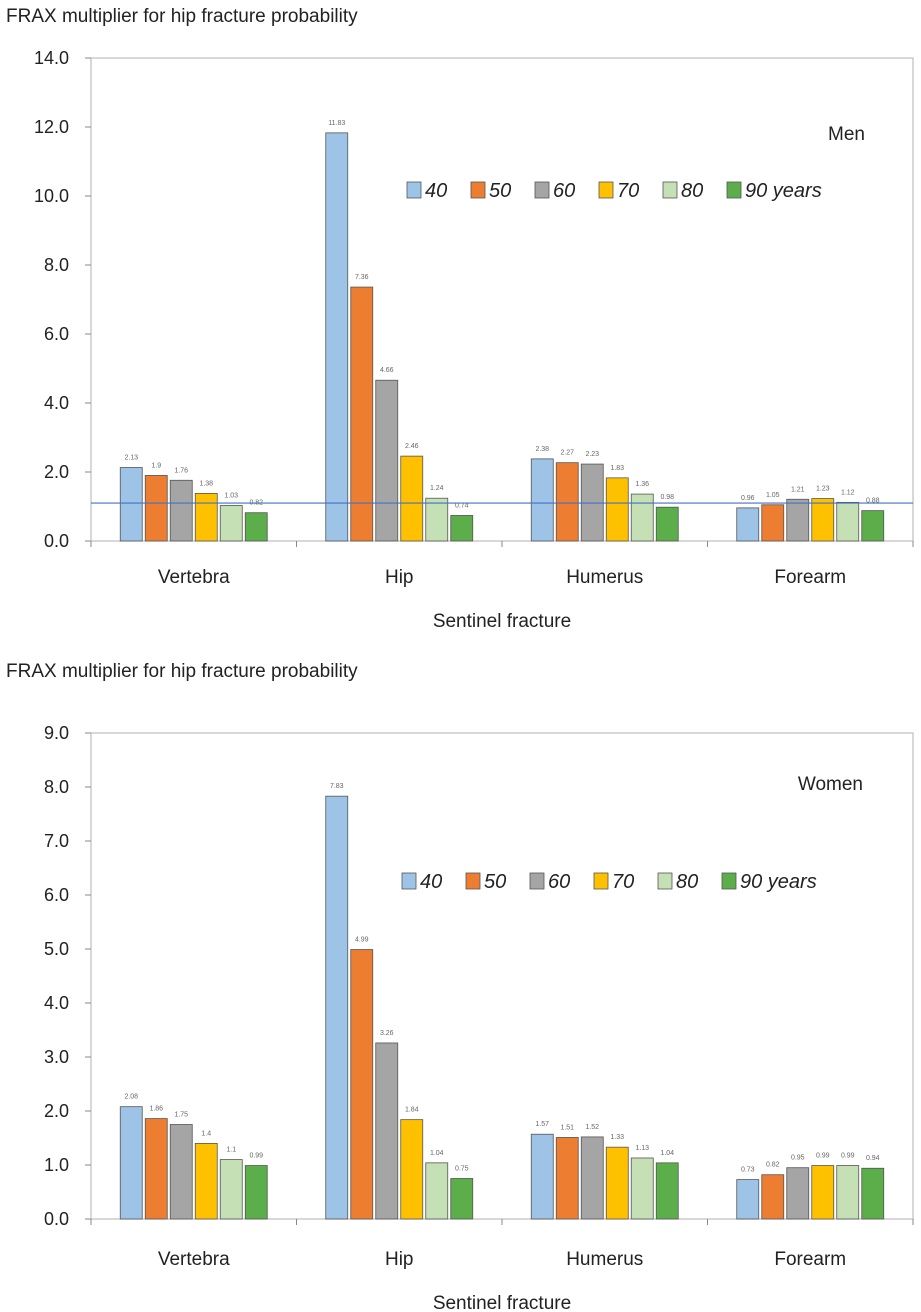 Image resolution: width=921 pixels, height=1312 pixels. Describe the element at coordinates (56, 787) in the screenshot. I see `y-tick-label: 8.0` at that location.